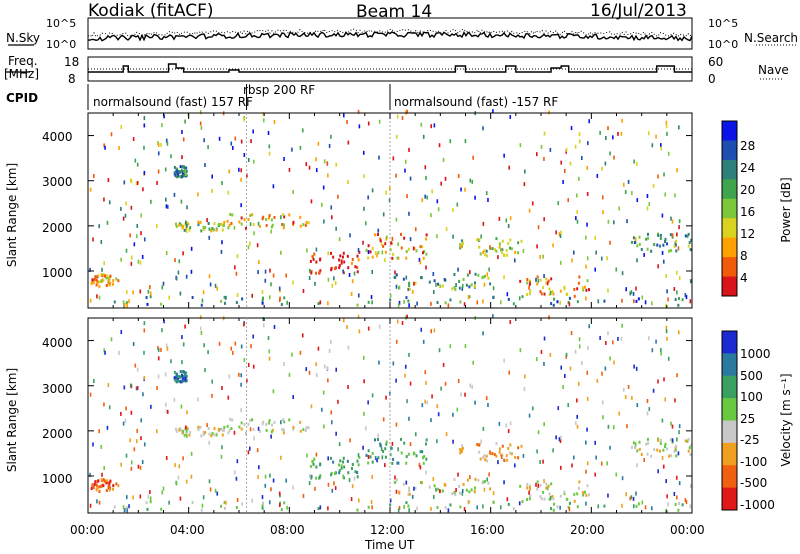  What do you see at coordinates (751, 376) in the screenshot?
I see `vel-cb-tick-500: 500` at bounding box center [751, 376].